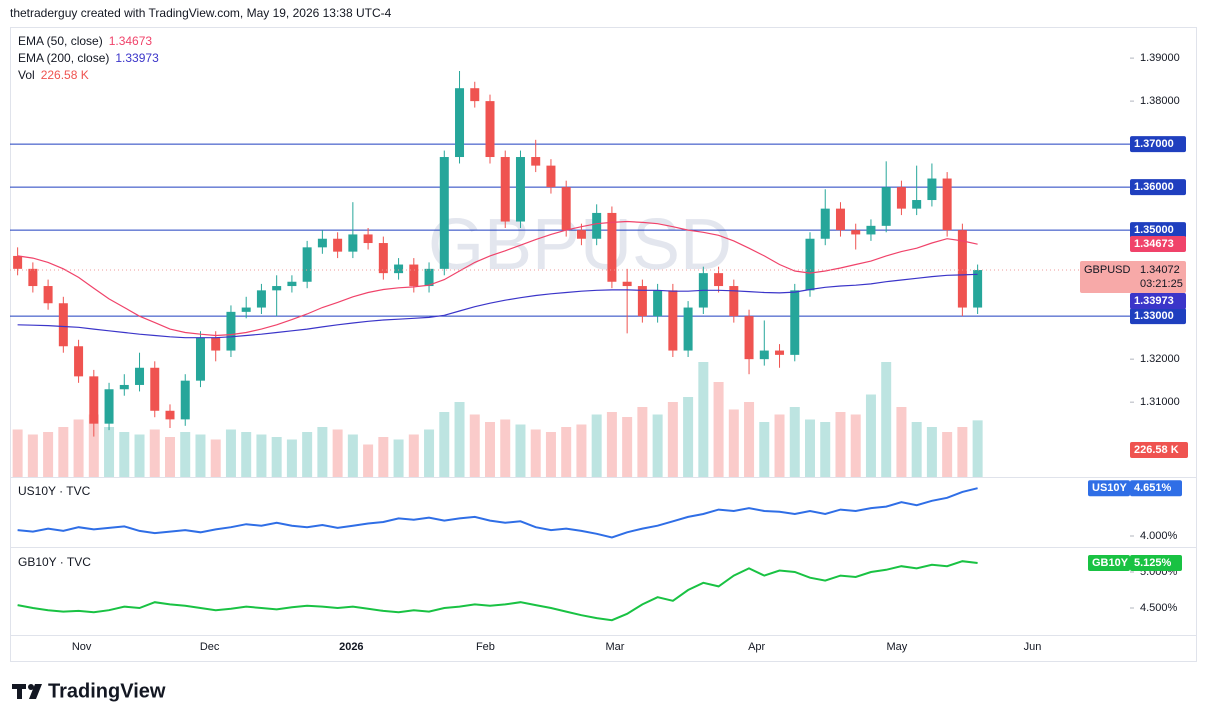 The width and height of the screenshot is (1207, 727). Describe the element at coordinates (137, 58) in the screenshot. I see `legend-value: 1.33973` at that location.